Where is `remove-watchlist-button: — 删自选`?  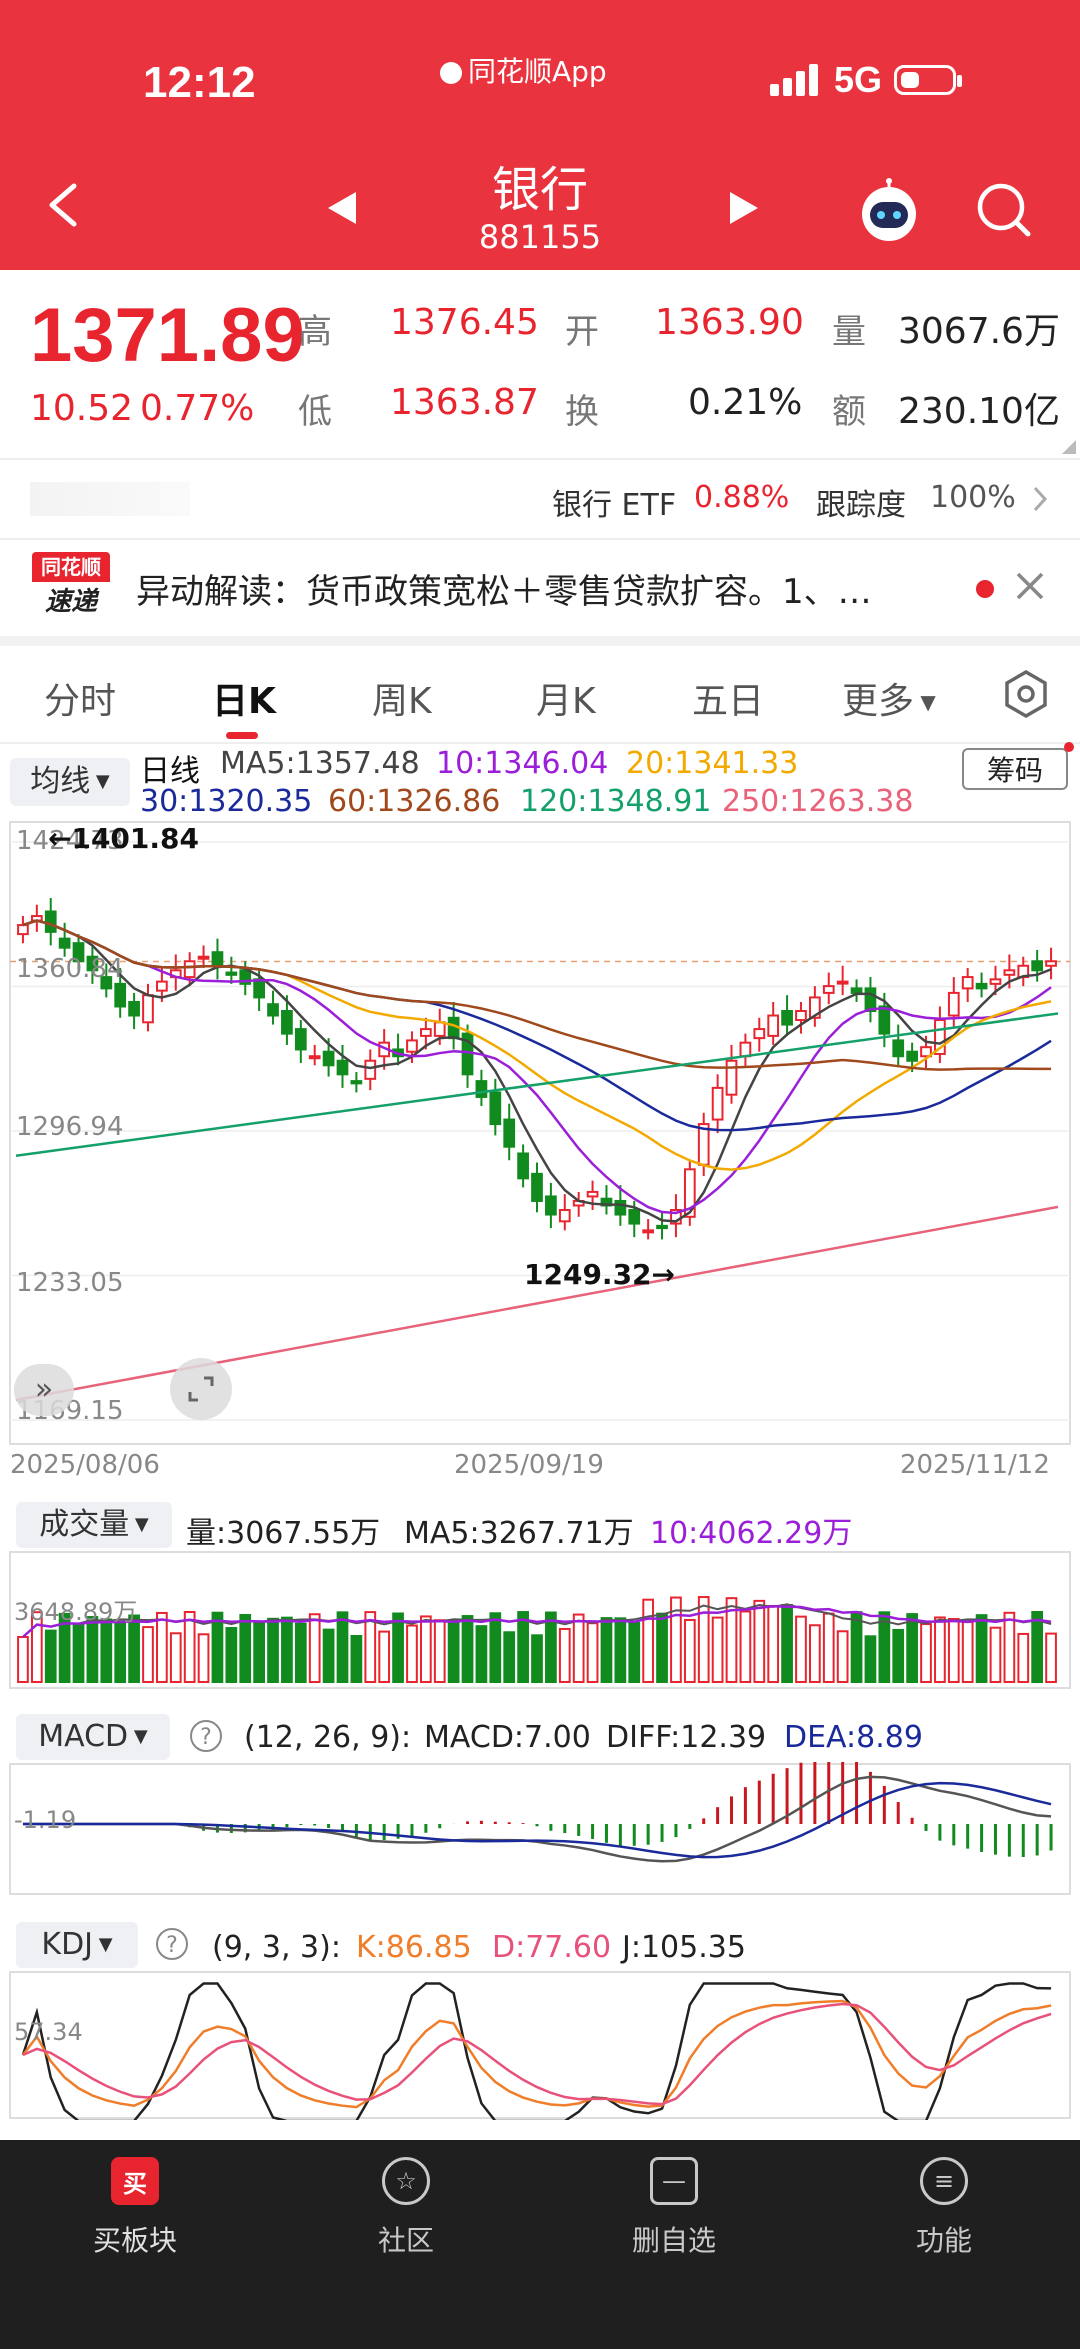 remove-watchlist-button: — 删自选 is located at coordinates (674, 2210).